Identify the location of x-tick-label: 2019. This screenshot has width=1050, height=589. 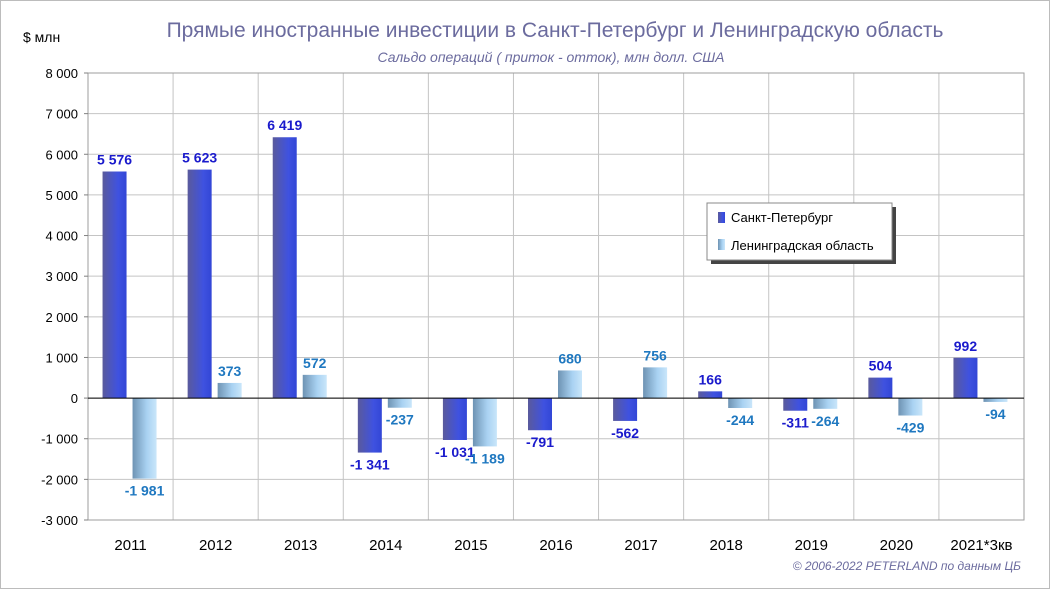
(811, 545).